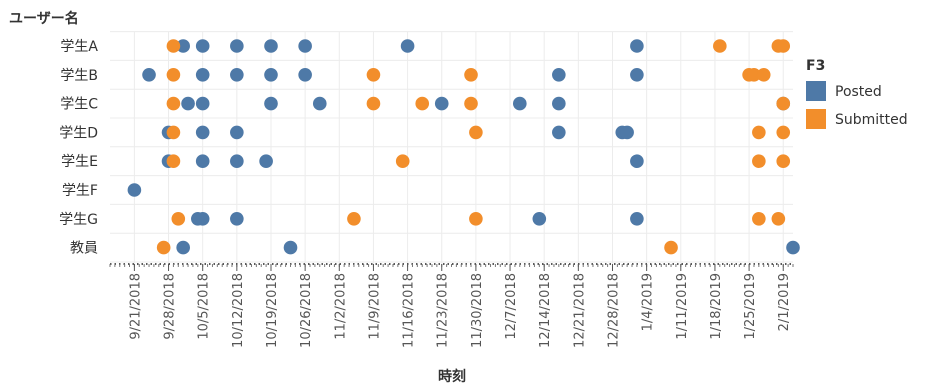 The width and height of the screenshot is (926, 389). I want to click on row-label: 学生A, so click(79, 47).